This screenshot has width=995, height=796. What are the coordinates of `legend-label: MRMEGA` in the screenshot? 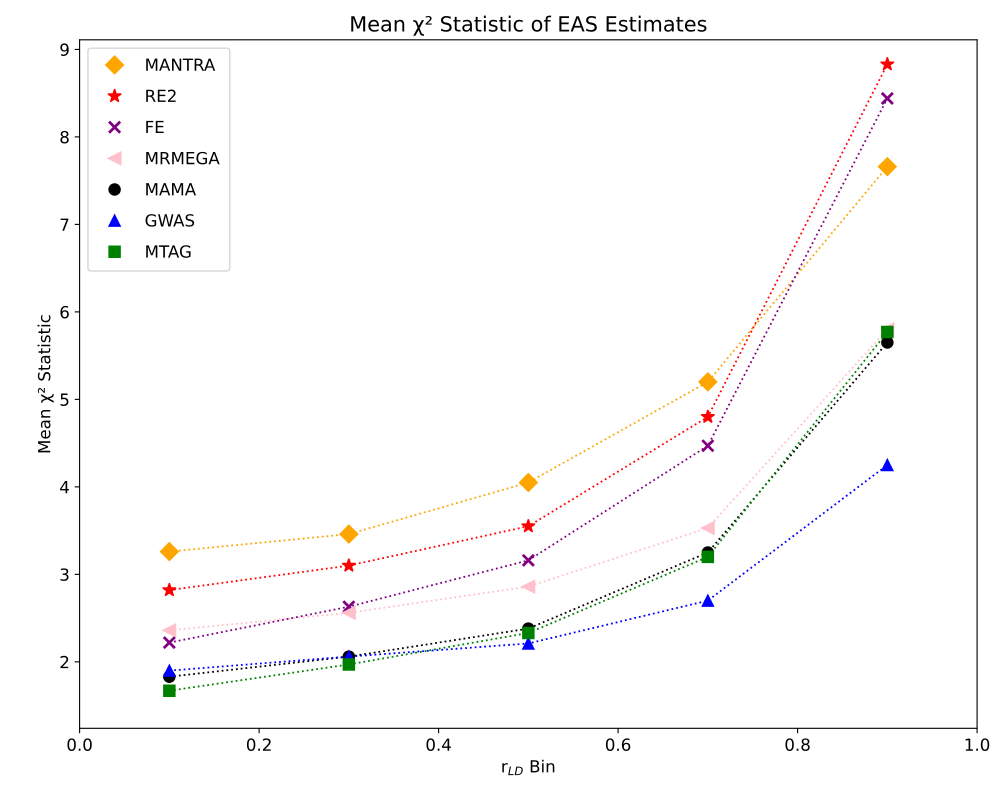 It's located at (183, 158).